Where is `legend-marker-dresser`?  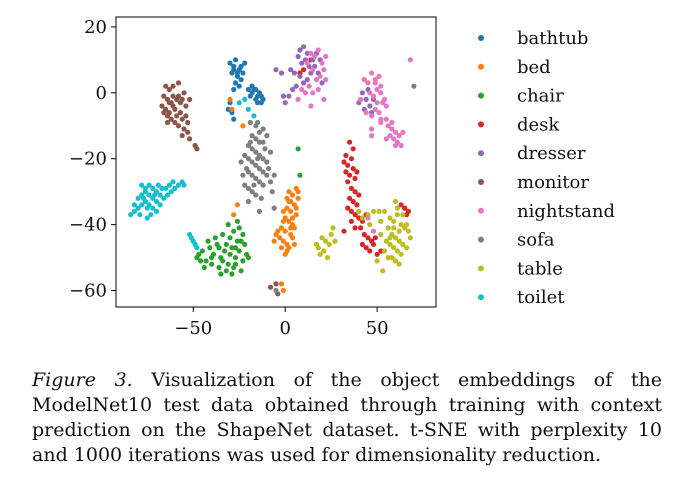 legend-marker-dresser is located at coordinates (481, 153).